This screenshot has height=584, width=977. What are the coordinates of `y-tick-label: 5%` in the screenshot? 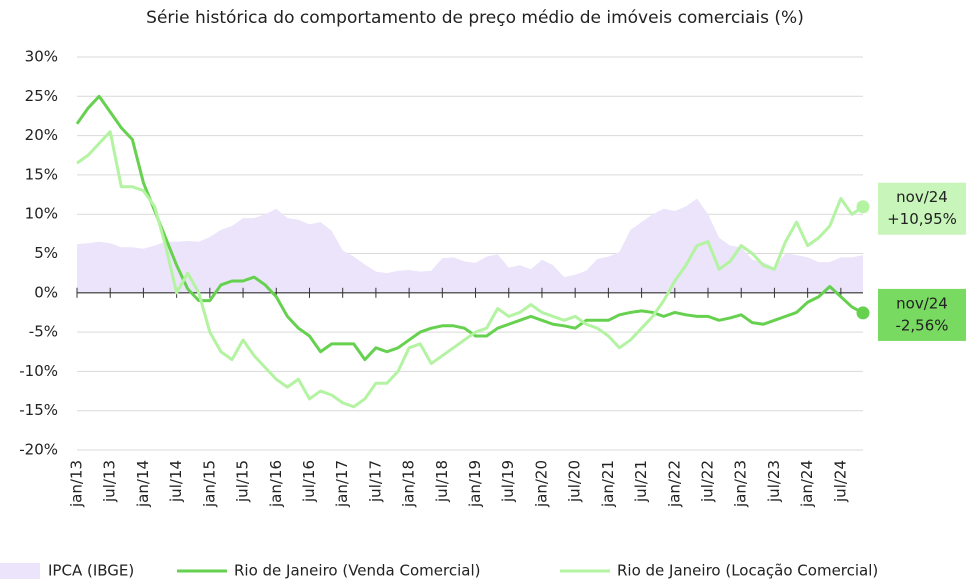 It's located at (46, 253).